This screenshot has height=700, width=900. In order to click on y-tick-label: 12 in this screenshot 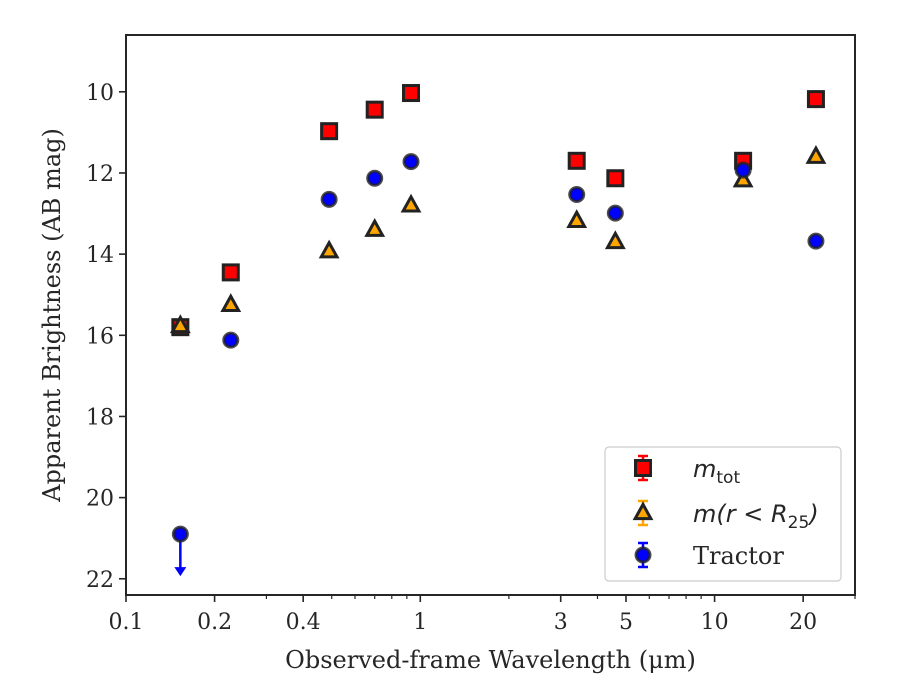, I will do `click(100, 174)`.